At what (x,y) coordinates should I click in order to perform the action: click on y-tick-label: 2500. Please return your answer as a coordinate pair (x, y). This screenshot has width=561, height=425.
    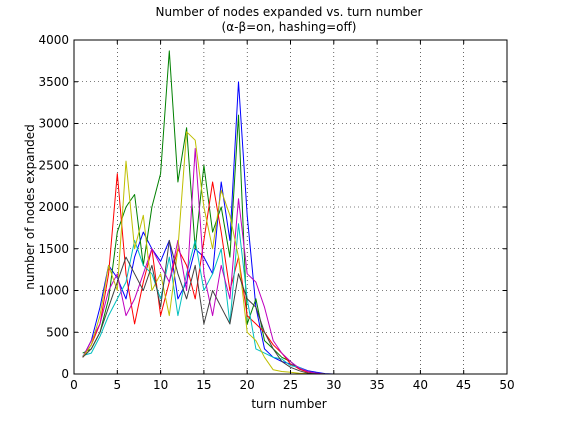
    Looking at the image, I should click on (53, 165).